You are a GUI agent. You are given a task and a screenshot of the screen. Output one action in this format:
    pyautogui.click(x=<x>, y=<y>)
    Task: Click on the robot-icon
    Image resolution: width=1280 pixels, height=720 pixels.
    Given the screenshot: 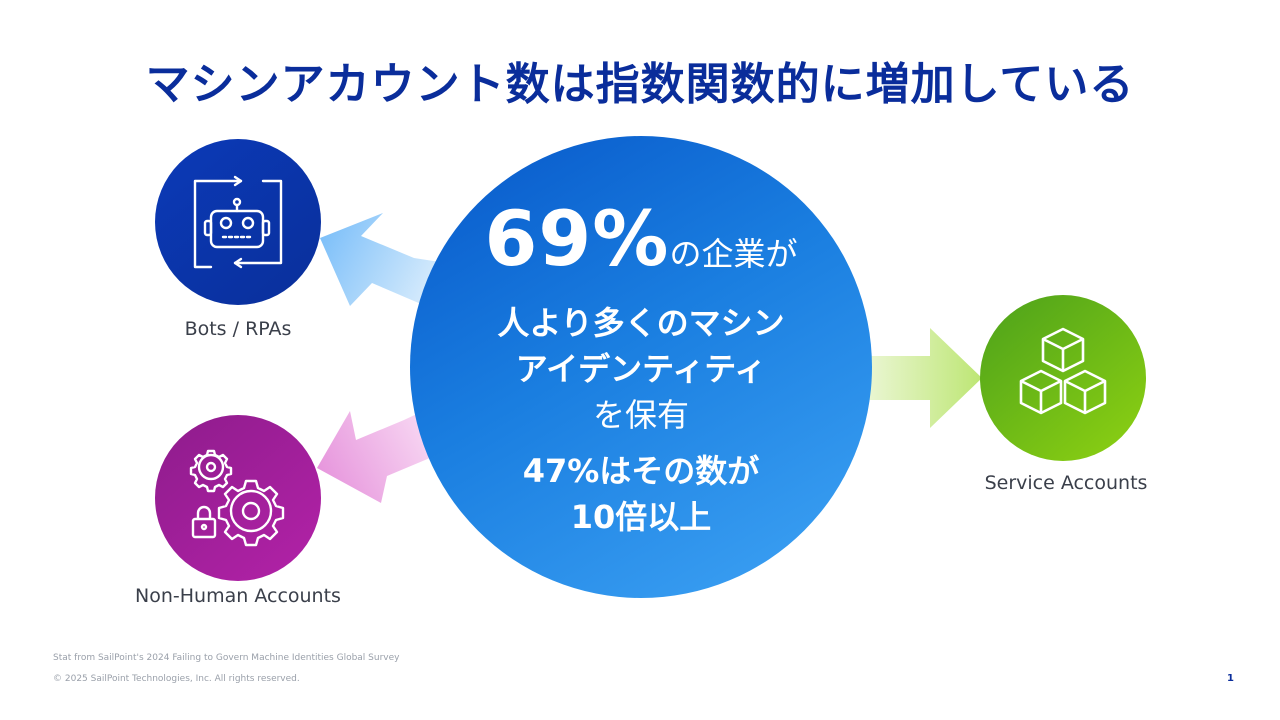 What is the action you would take?
    pyautogui.click(x=238, y=222)
    